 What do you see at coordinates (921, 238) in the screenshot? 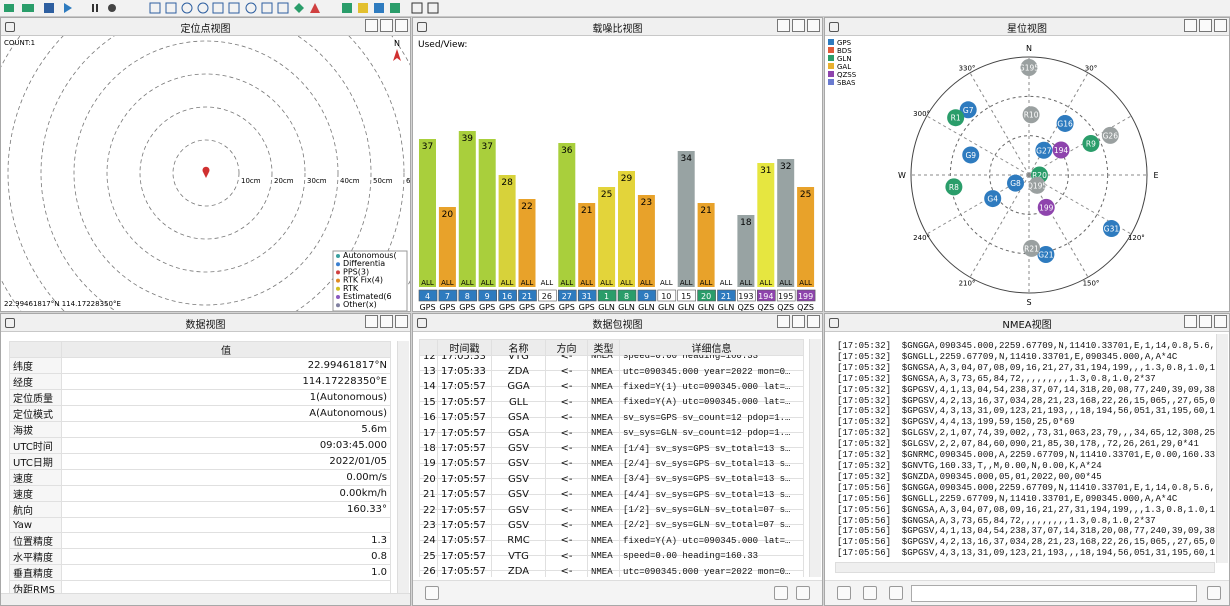
I see `angle-label: 240°` at bounding box center [921, 238].